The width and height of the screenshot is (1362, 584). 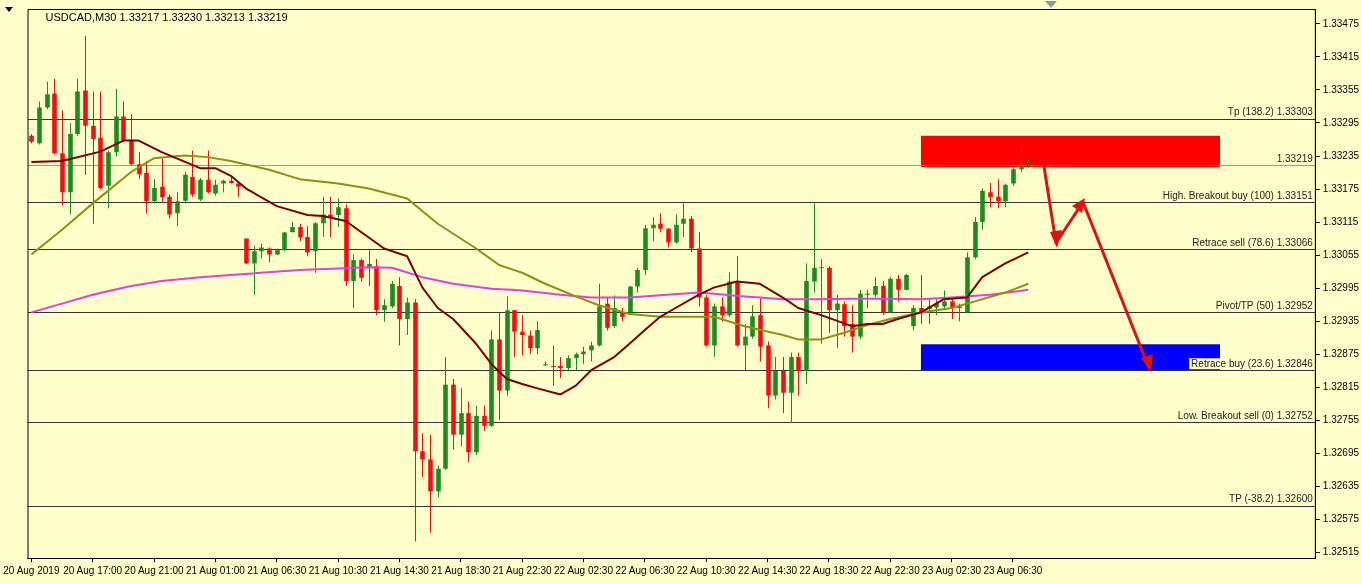 What do you see at coordinates (1295, 158) in the screenshot?
I see `ref-line-label: 1.33219` at bounding box center [1295, 158].